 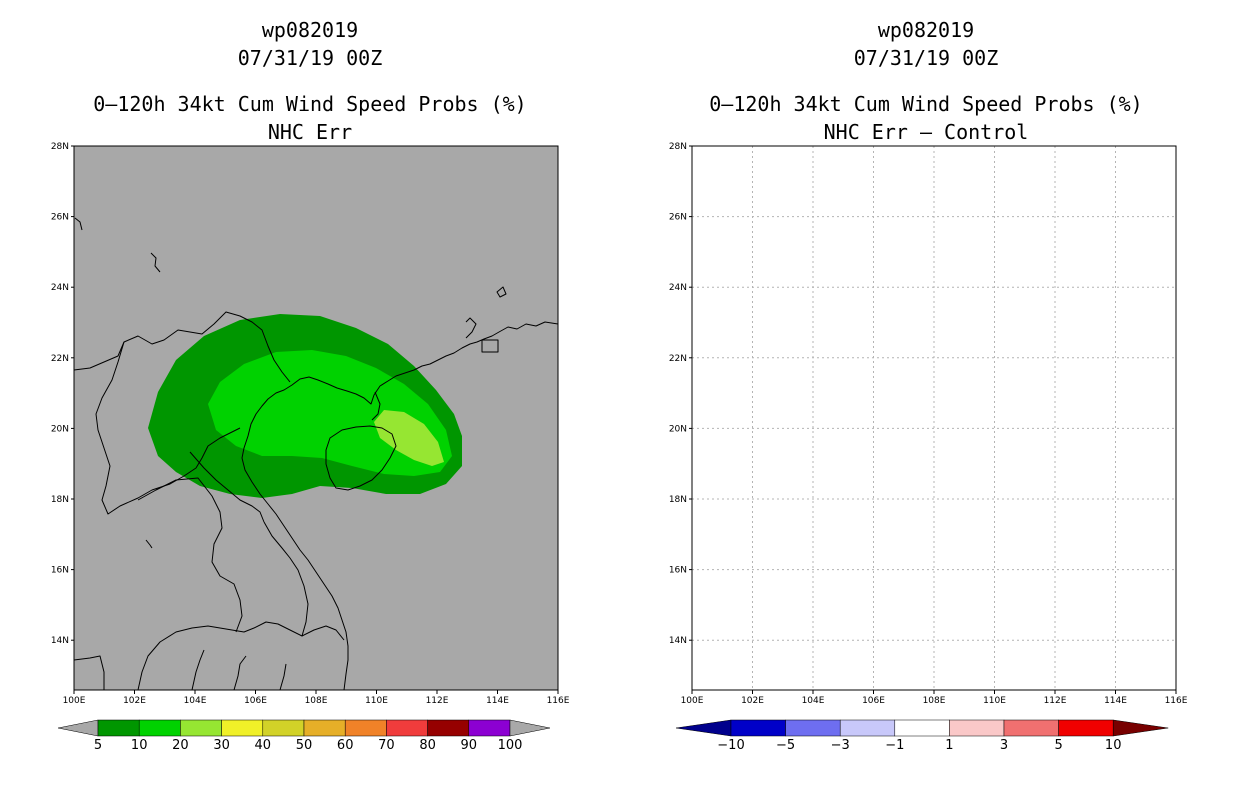 I want to click on right-lon-label: 112E, so click(x=1055, y=701).